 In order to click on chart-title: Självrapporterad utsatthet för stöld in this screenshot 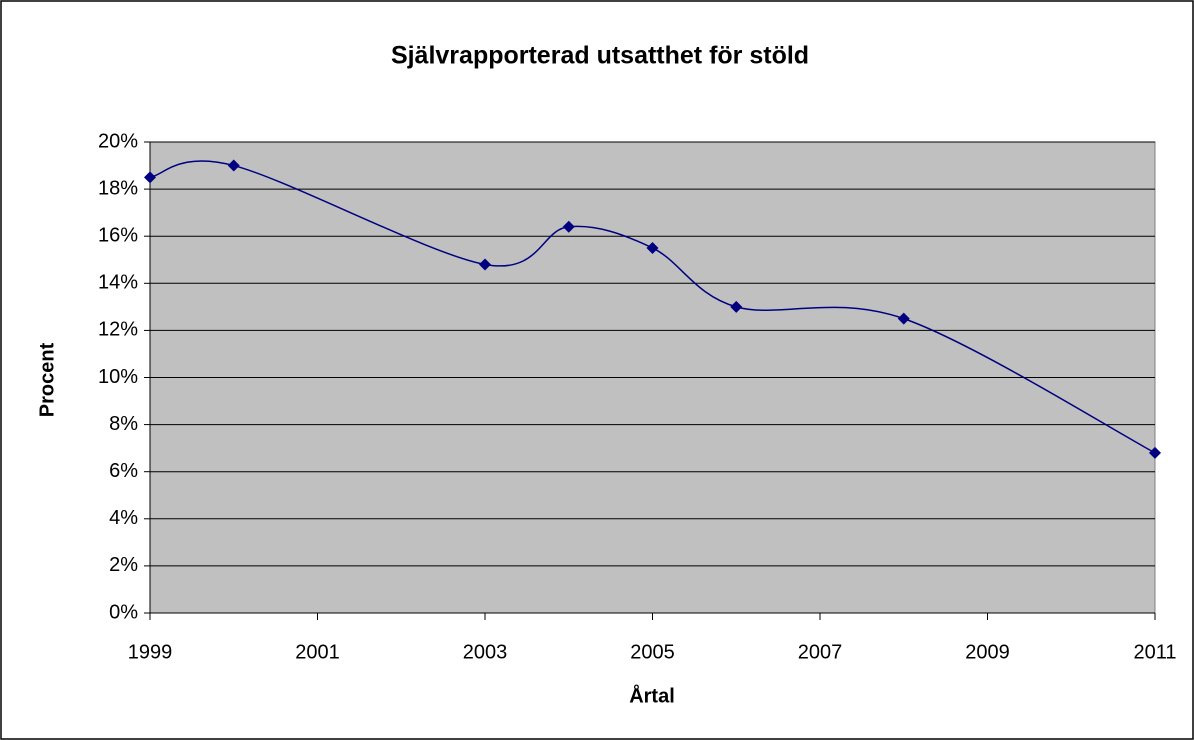, I will do `click(600, 56)`.